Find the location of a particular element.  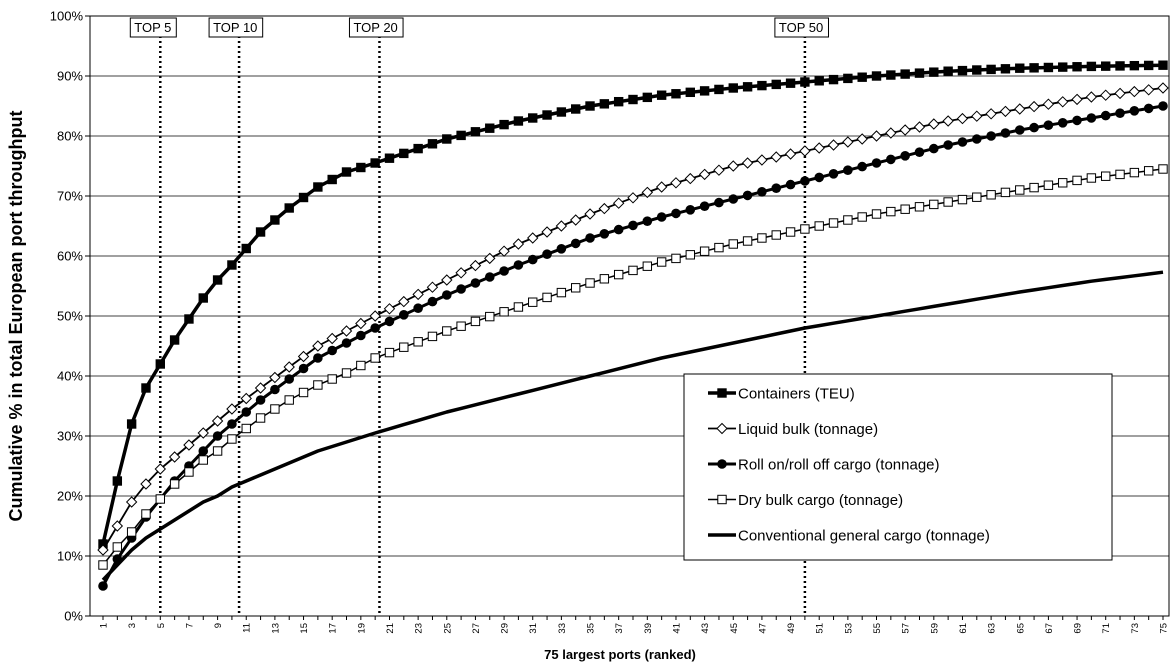

x-tick-label: 67 is located at coordinates (1049, 628).